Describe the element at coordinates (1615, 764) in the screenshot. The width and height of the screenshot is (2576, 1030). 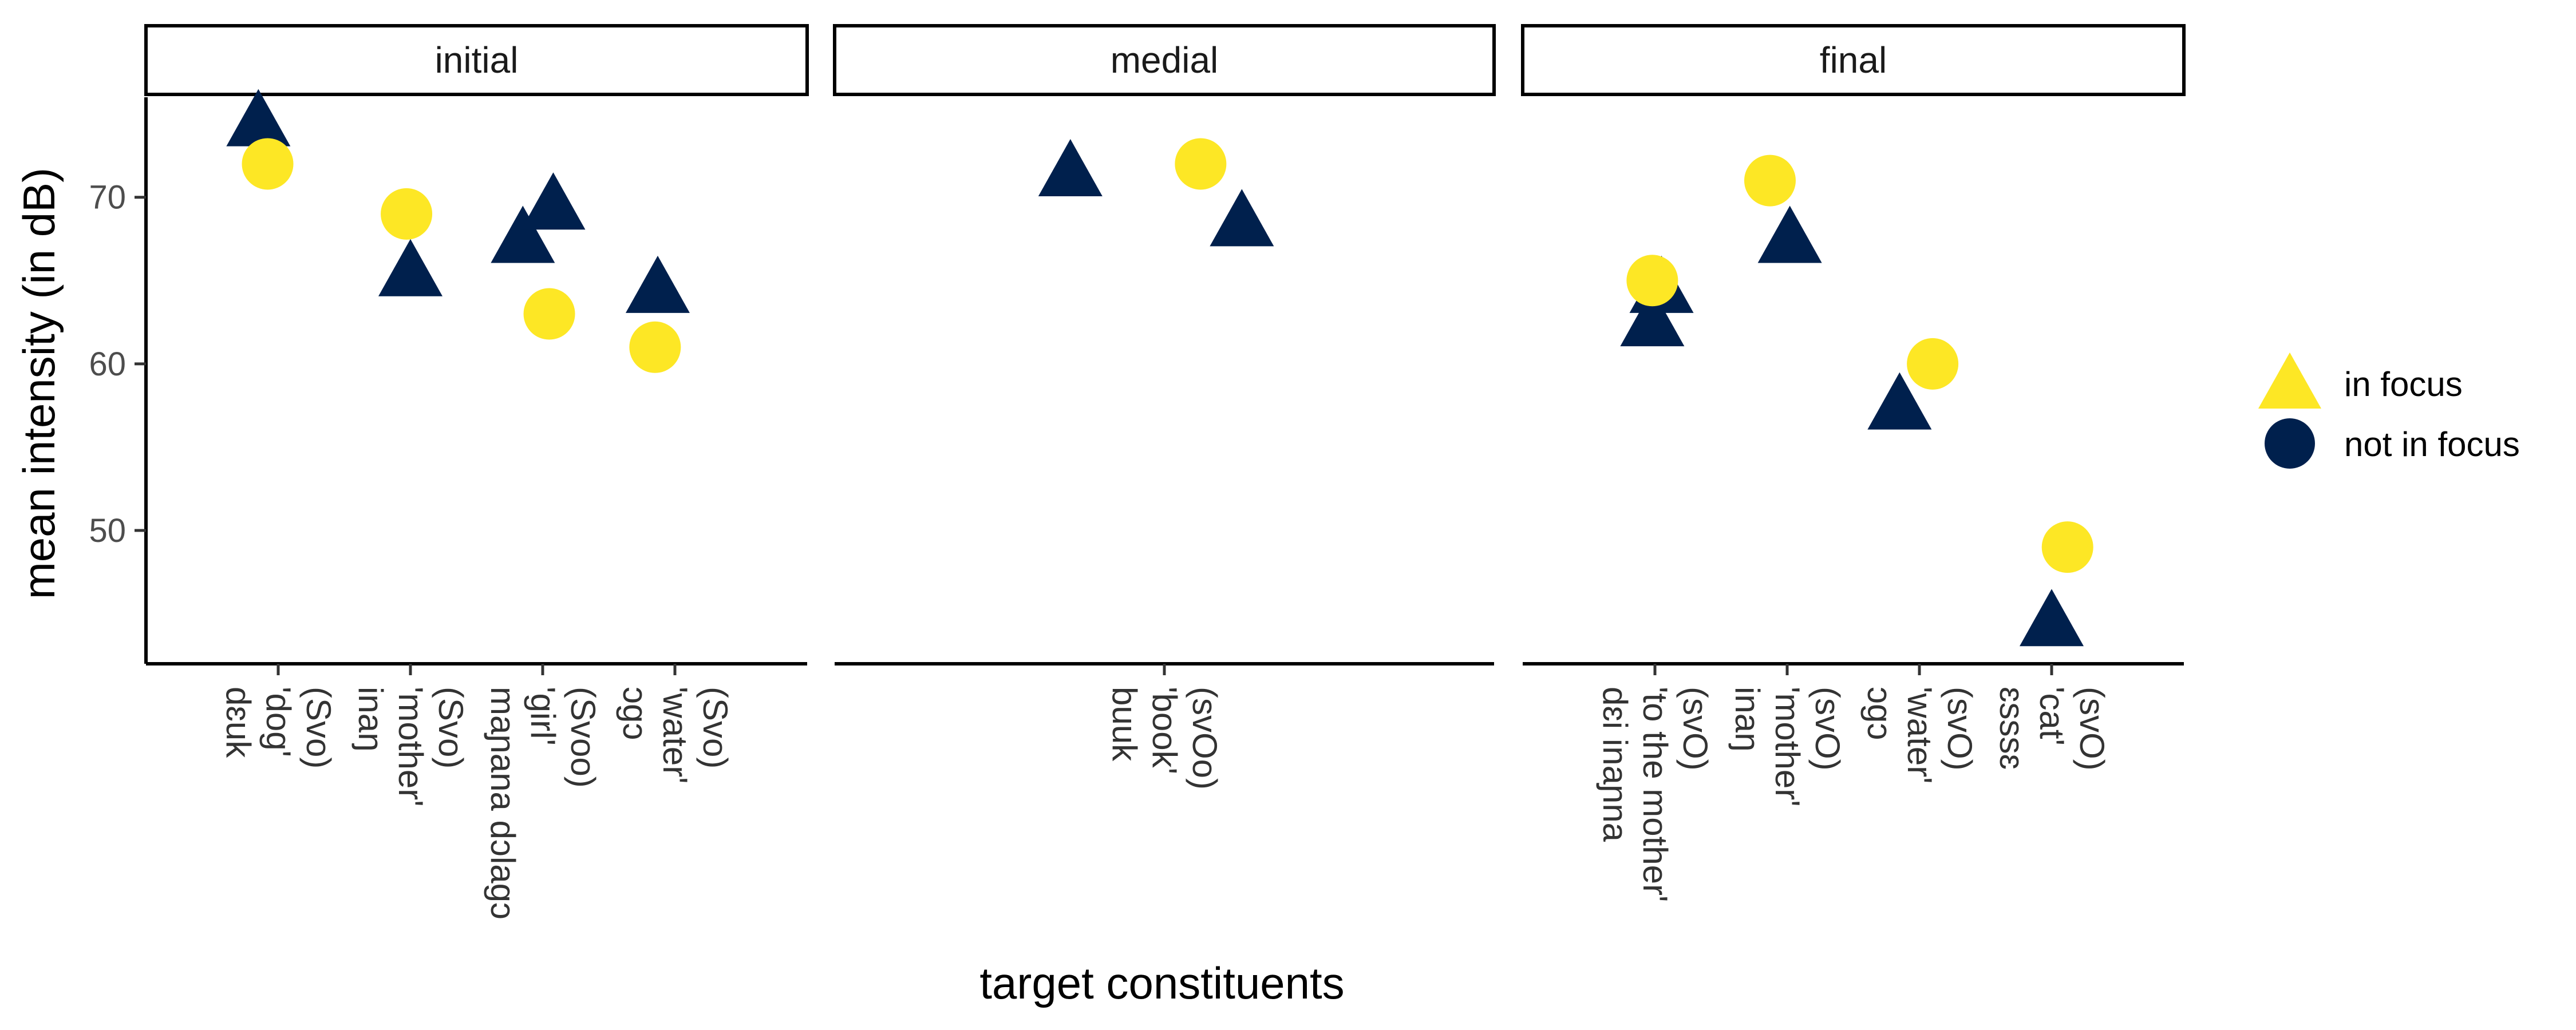
I see `x-tick-label-line: dɛi inaɲna` at that location.